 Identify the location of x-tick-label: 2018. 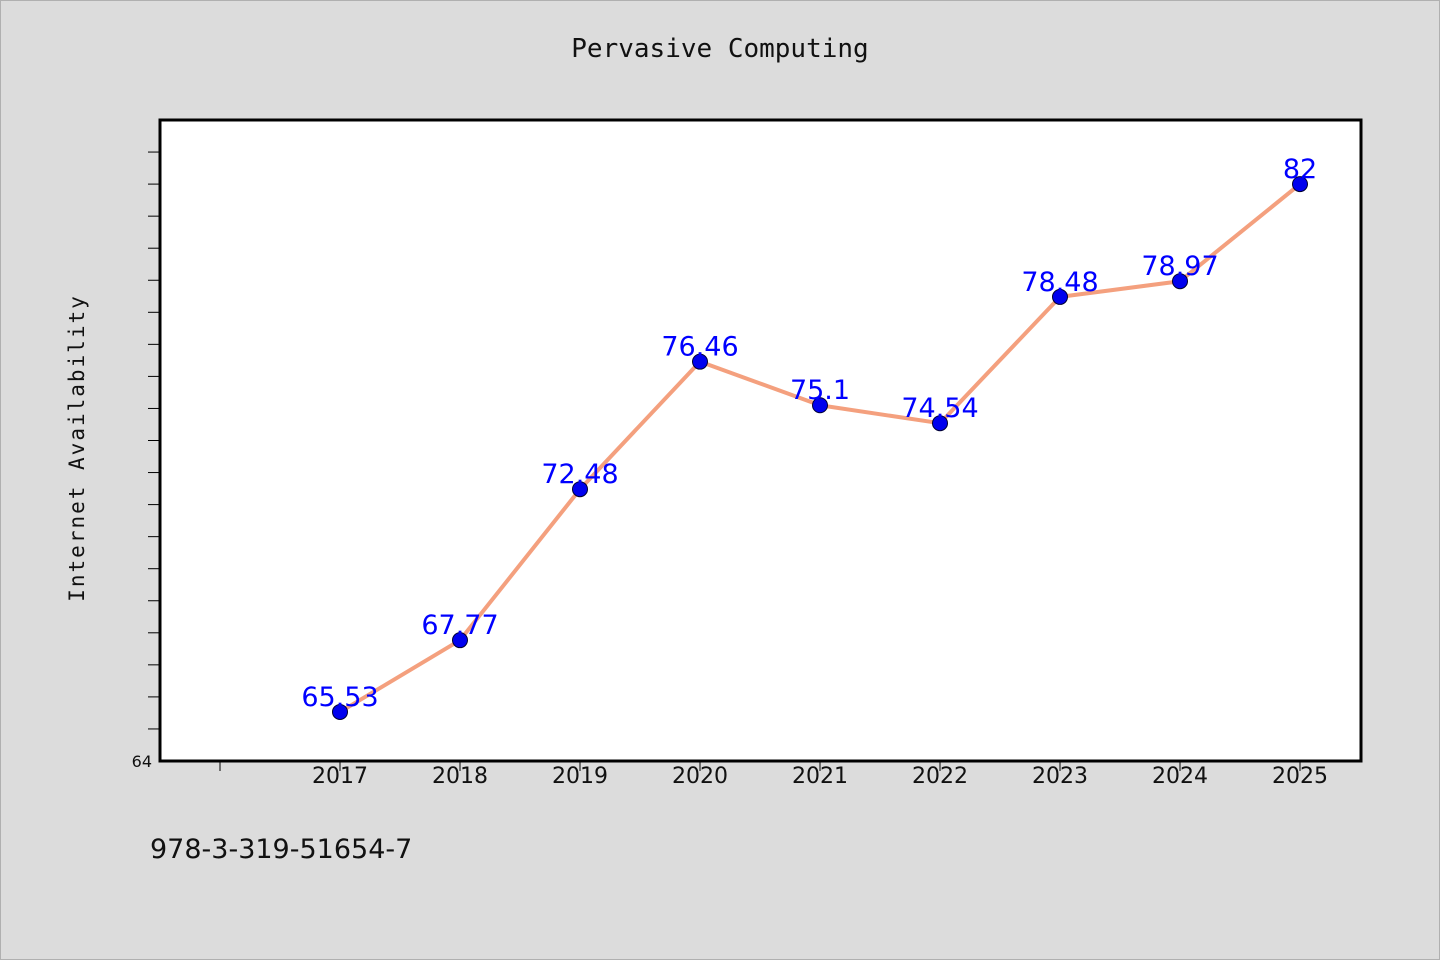
(460, 776).